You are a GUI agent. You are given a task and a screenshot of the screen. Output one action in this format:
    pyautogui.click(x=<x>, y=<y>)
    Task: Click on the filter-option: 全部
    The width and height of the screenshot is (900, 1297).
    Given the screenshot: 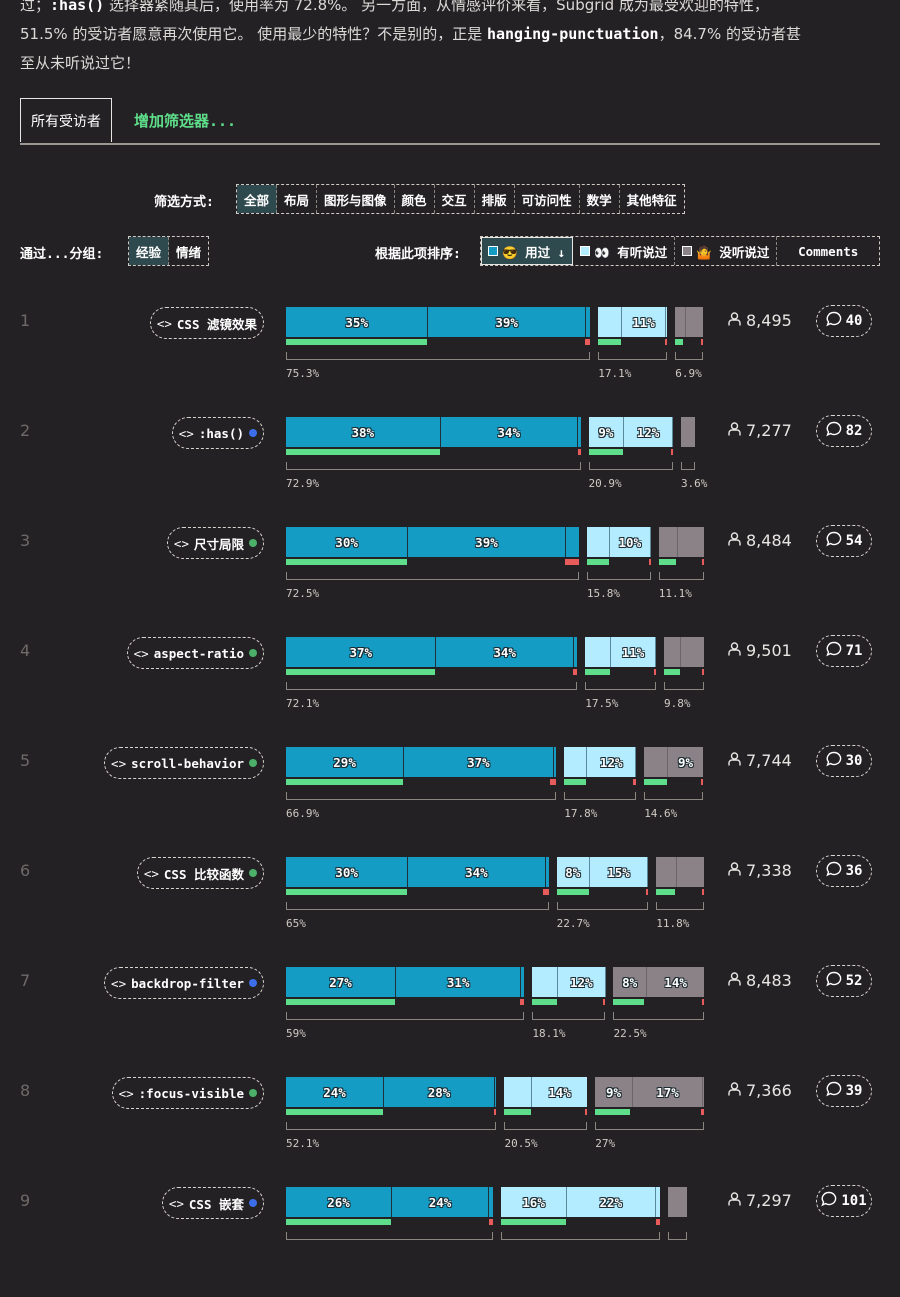 What is the action you would take?
    pyautogui.click(x=257, y=199)
    